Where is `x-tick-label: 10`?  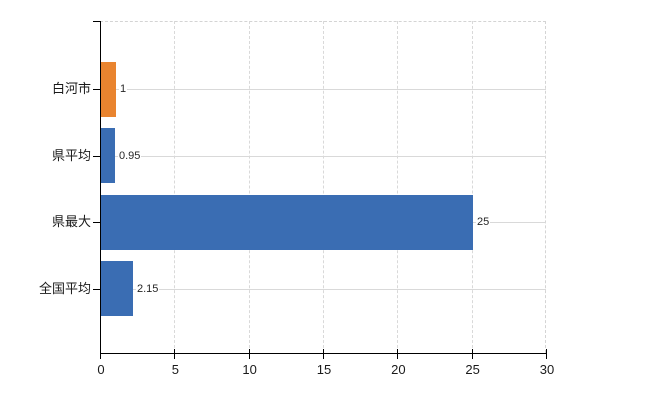 x-tick-label: 10 is located at coordinates (249, 369).